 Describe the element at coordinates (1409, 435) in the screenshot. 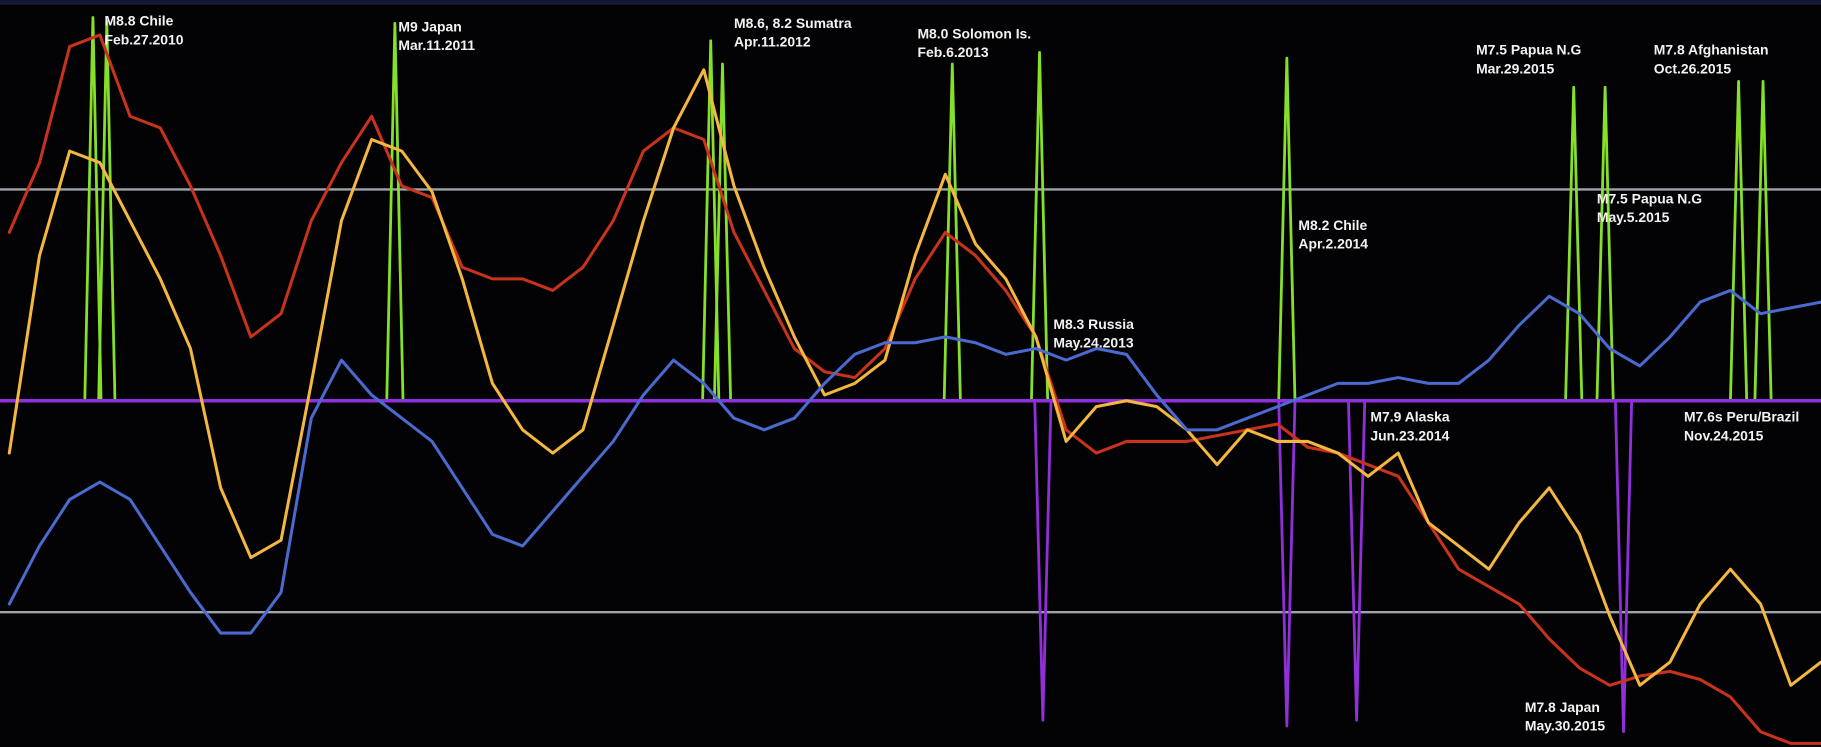

I see `annotation-date: Jun.23.2014` at that location.